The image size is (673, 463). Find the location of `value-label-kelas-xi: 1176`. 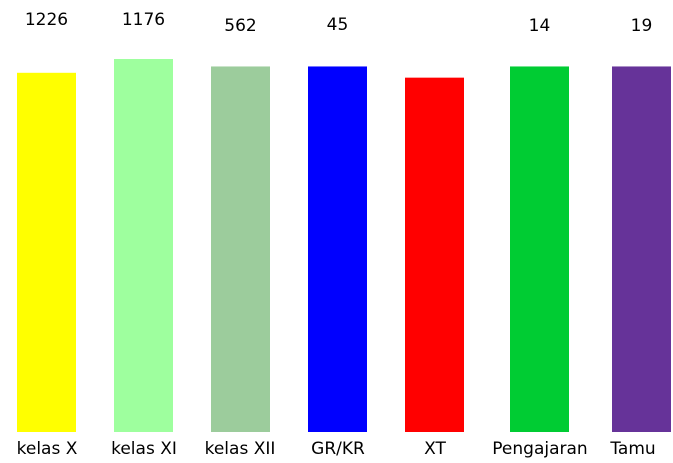

value-label-kelas-xi: 1176 is located at coordinates (143, 20).